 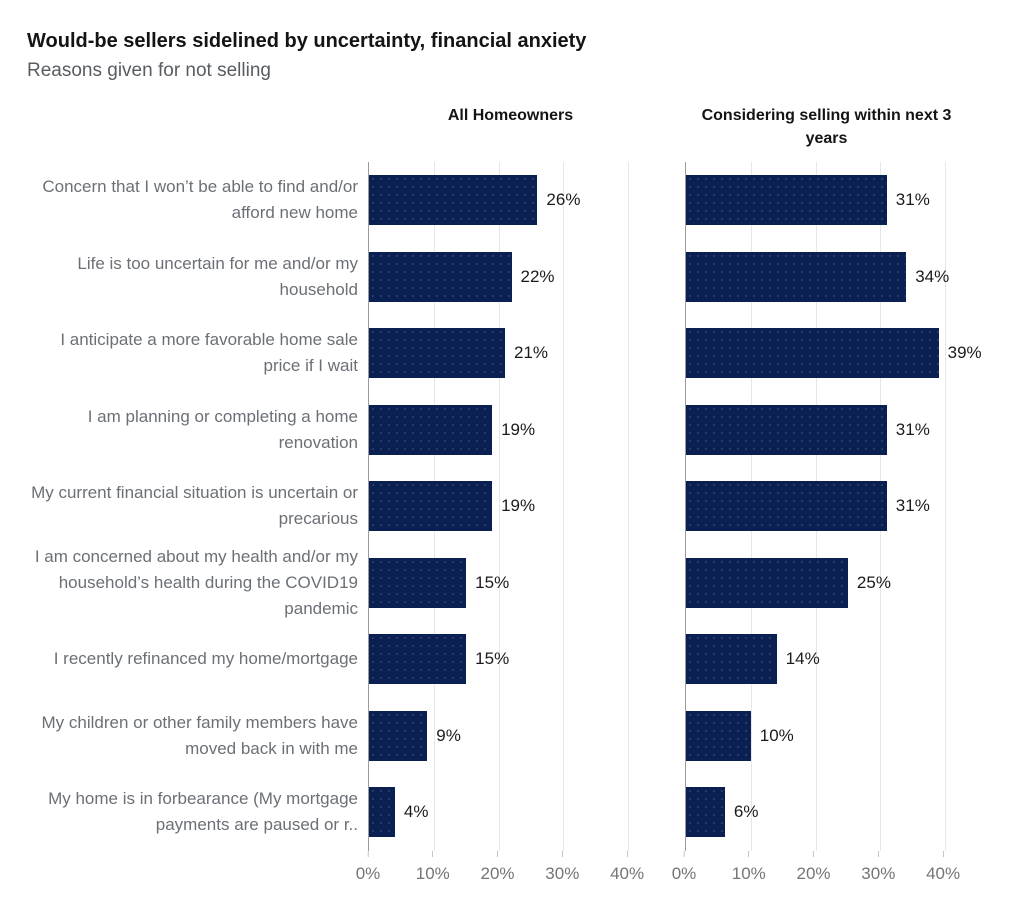 I want to click on axis-tick: 20%, so click(x=497, y=867).